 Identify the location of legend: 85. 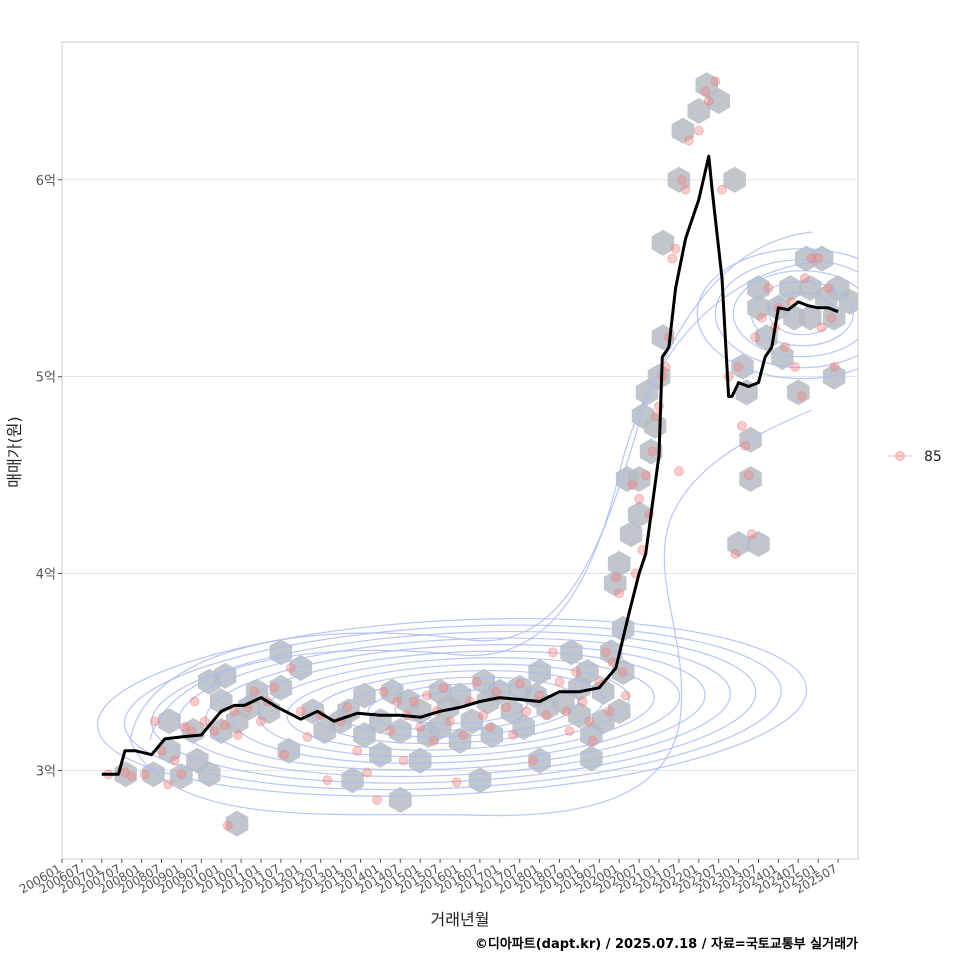
(915, 457).